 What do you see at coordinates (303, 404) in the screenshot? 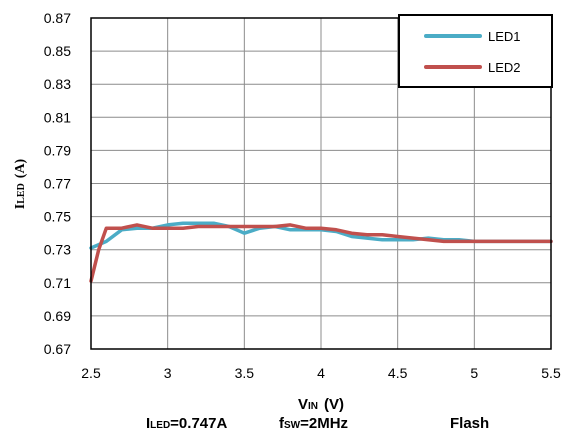
I see `x-axis-label-main: V` at bounding box center [303, 404].